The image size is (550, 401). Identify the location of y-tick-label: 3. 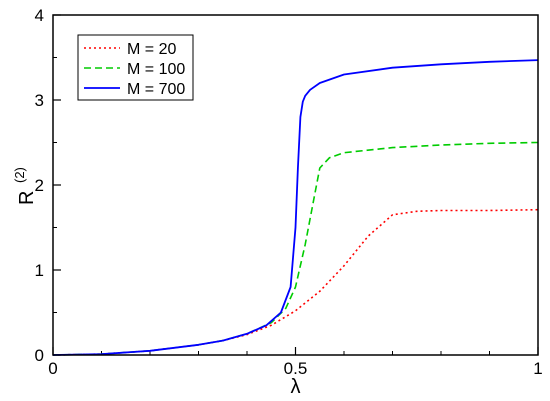
(39, 100).